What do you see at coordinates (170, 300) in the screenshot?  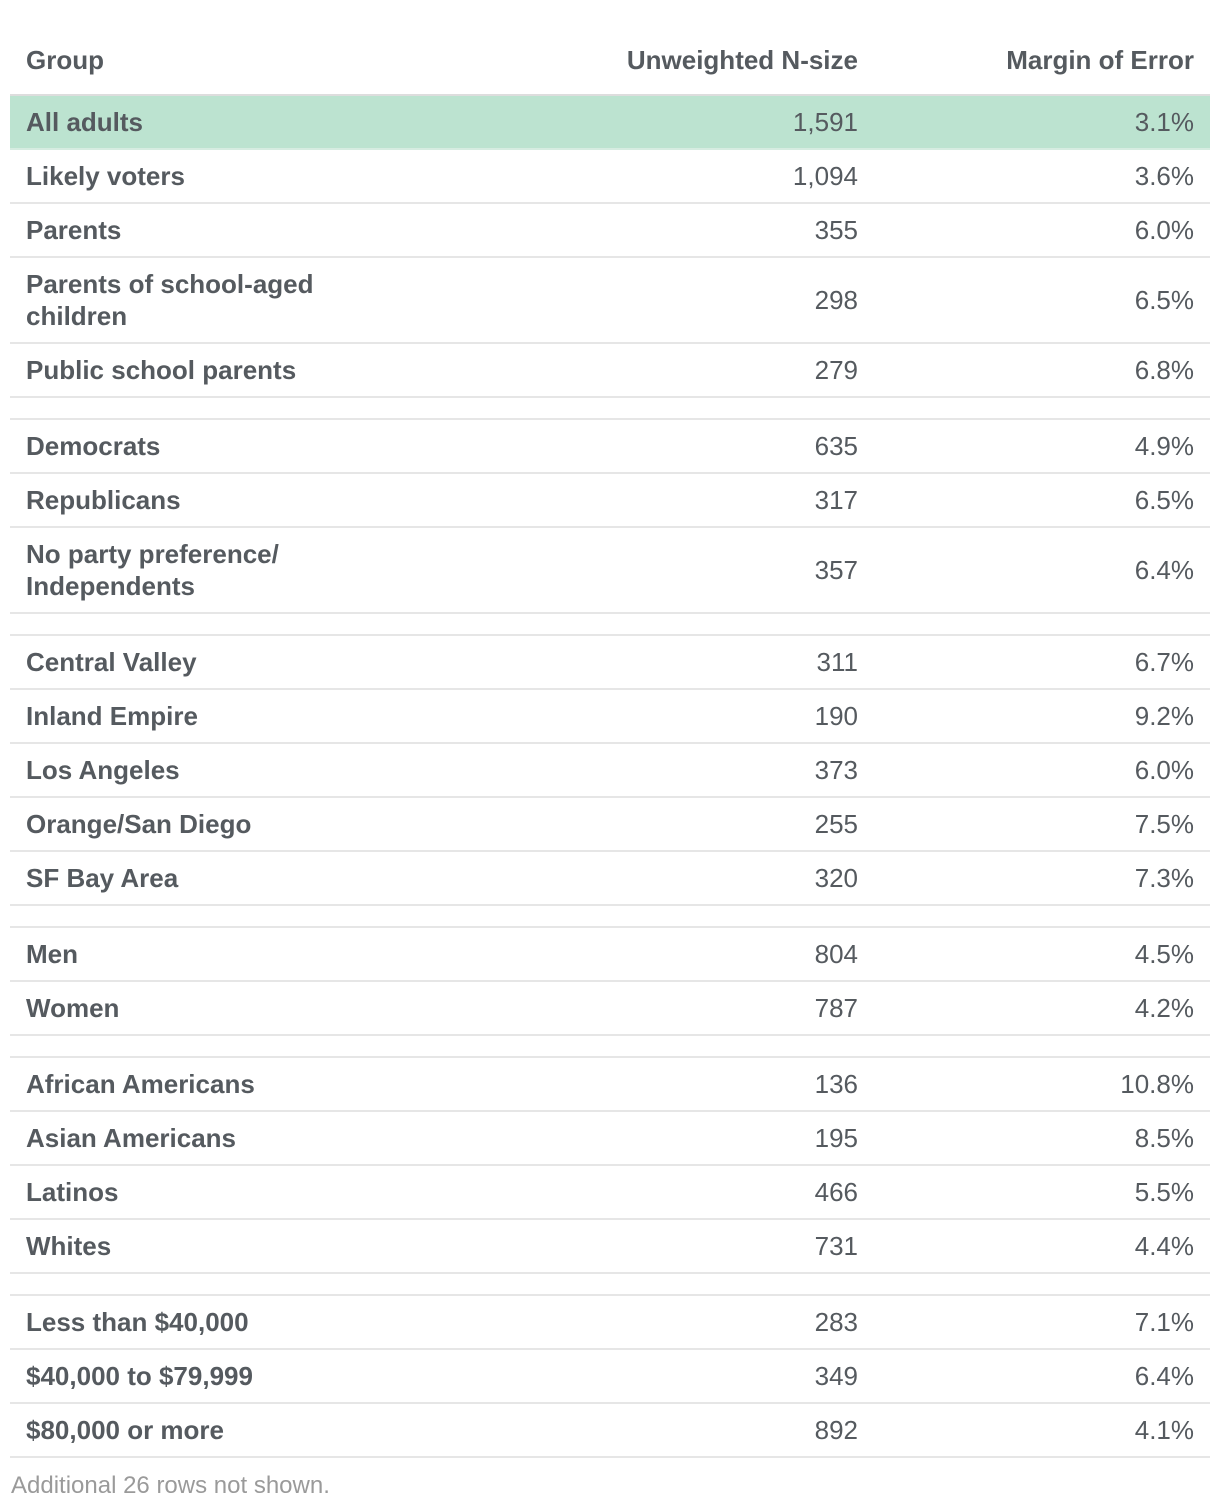 I see `group-cell: Parents of school-aged children` at bounding box center [170, 300].